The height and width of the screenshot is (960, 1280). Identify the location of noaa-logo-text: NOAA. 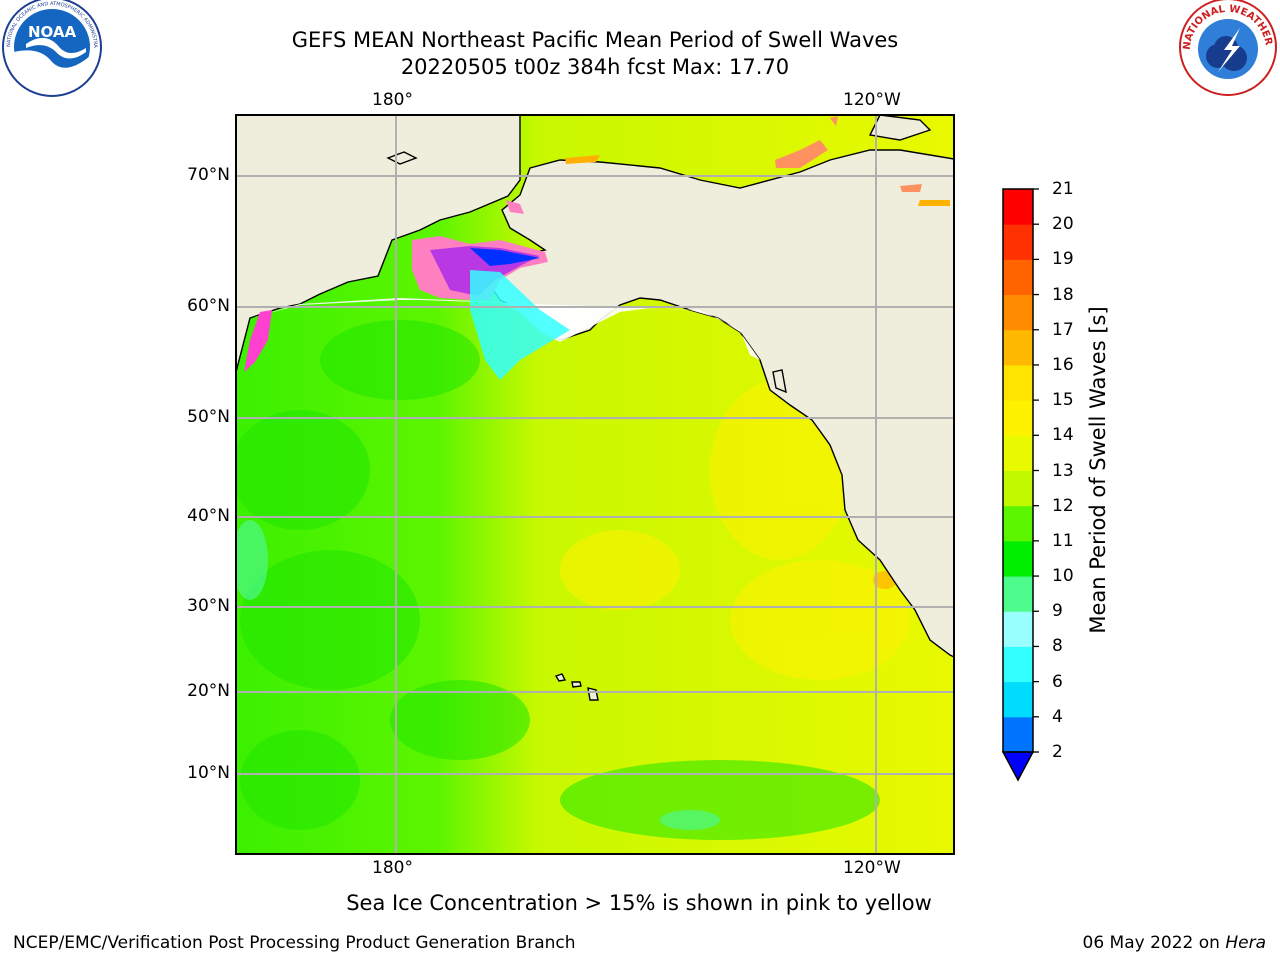
(52, 32).